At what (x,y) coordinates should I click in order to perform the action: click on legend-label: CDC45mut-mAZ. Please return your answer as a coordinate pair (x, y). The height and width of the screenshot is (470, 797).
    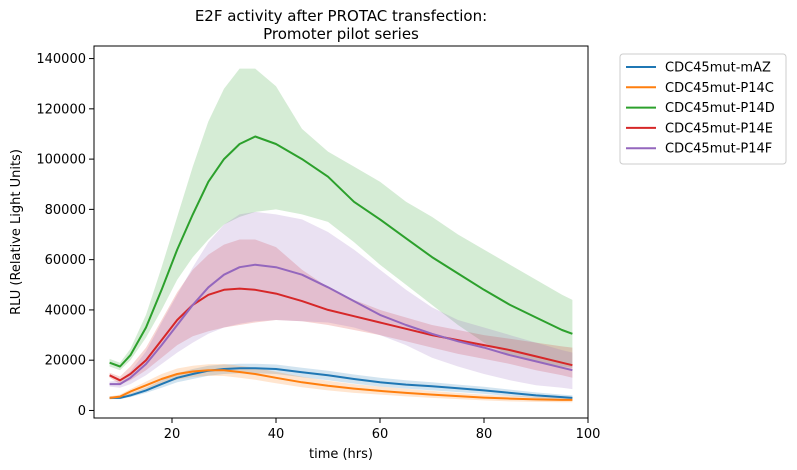
    Looking at the image, I should click on (718, 68).